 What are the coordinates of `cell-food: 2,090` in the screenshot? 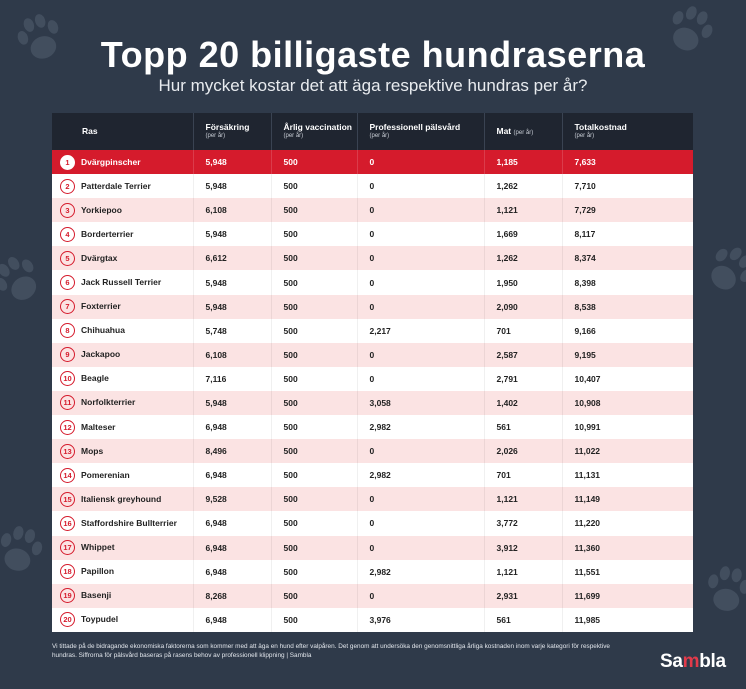 It's located at (522, 306).